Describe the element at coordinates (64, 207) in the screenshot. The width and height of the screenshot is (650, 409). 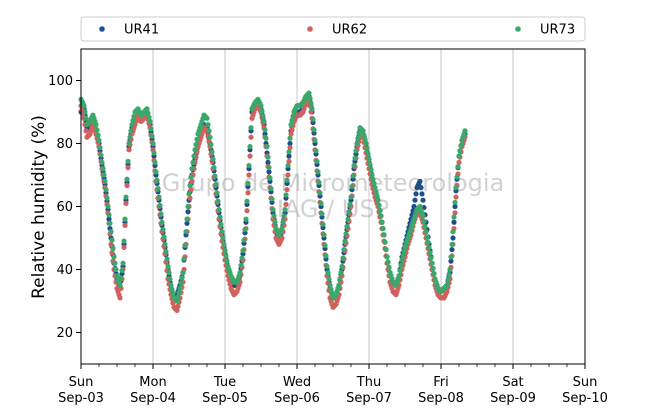
I see `y-tick-label: 60` at that location.